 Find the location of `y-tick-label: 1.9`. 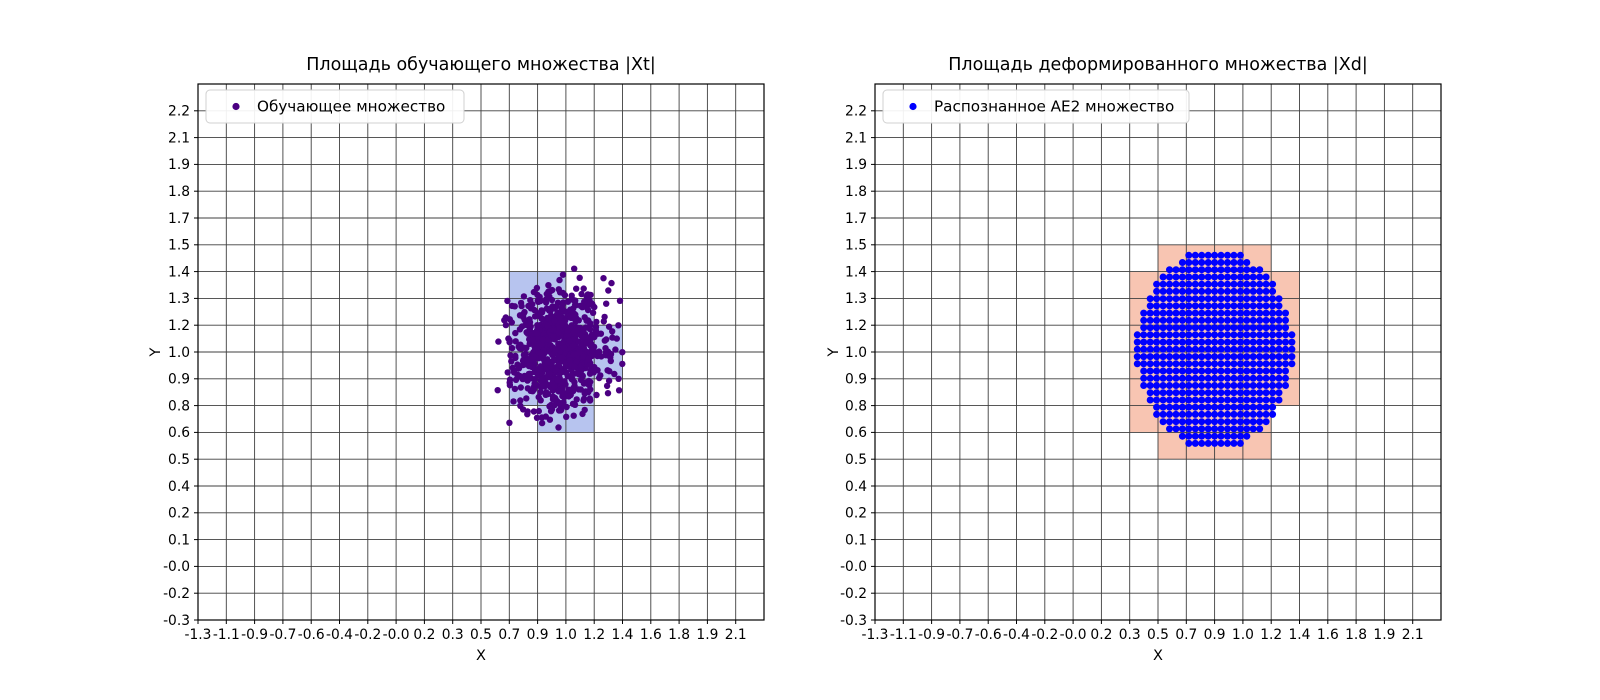

y-tick-label: 1.9 is located at coordinates (179, 165).